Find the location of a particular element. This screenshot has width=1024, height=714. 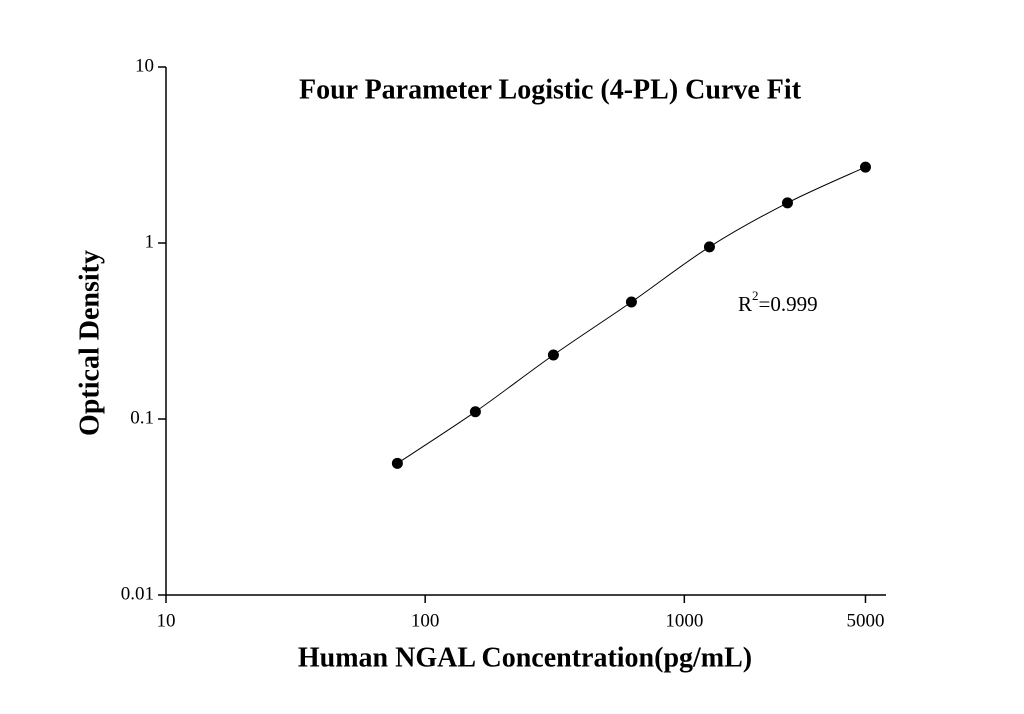

y-axis-title: Optical Density is located at coordinates (89, 343).